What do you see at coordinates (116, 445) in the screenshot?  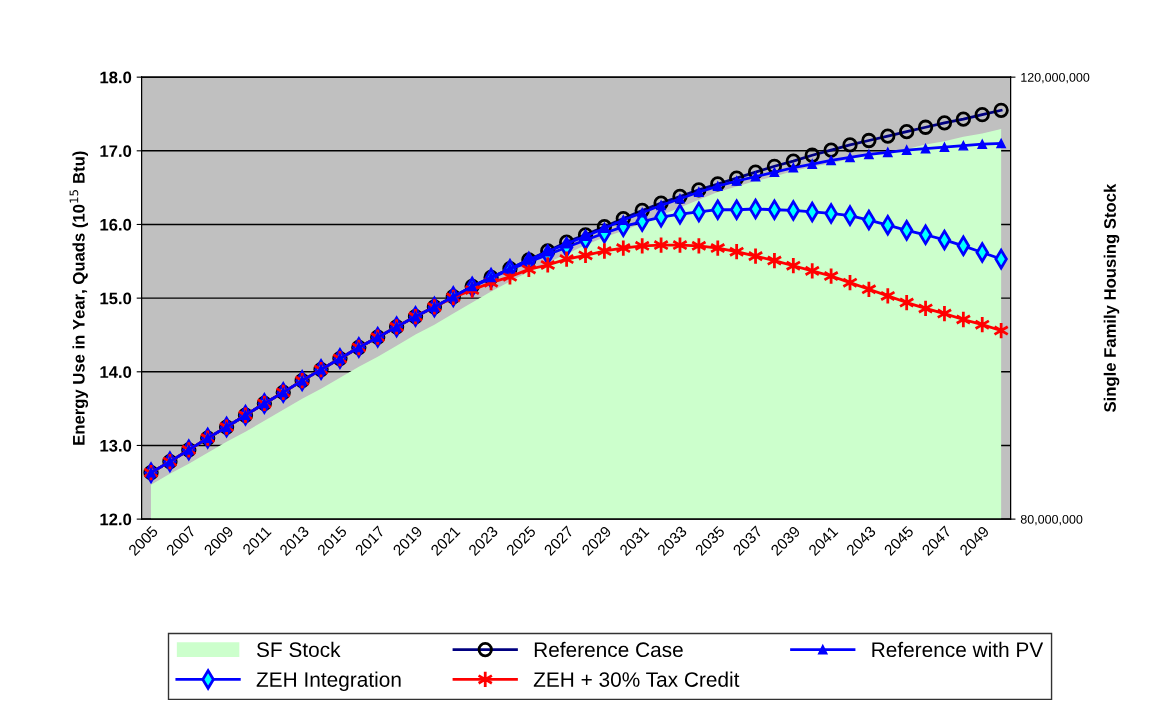 I see `y-tick-label: 13.0` at bounding box center [116, 445].